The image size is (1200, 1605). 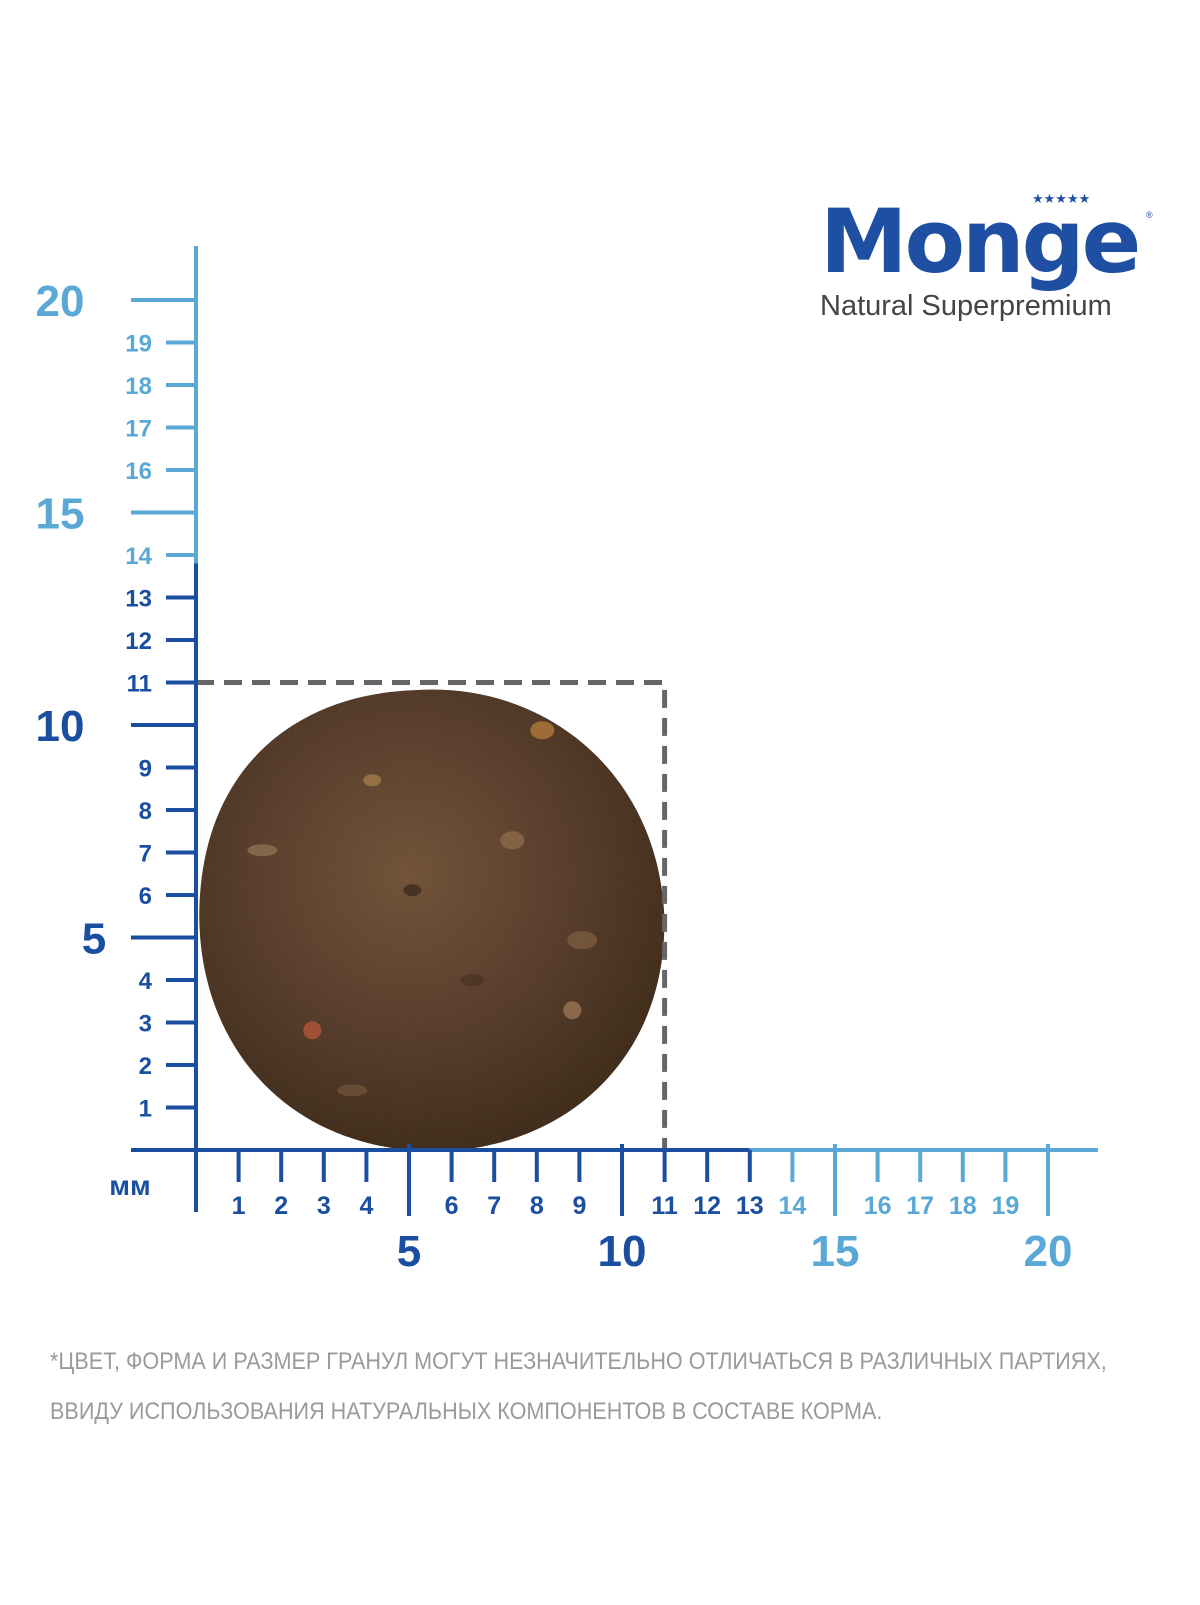 I want to click on registered-mark: ®, so click(x=1149, y=215).